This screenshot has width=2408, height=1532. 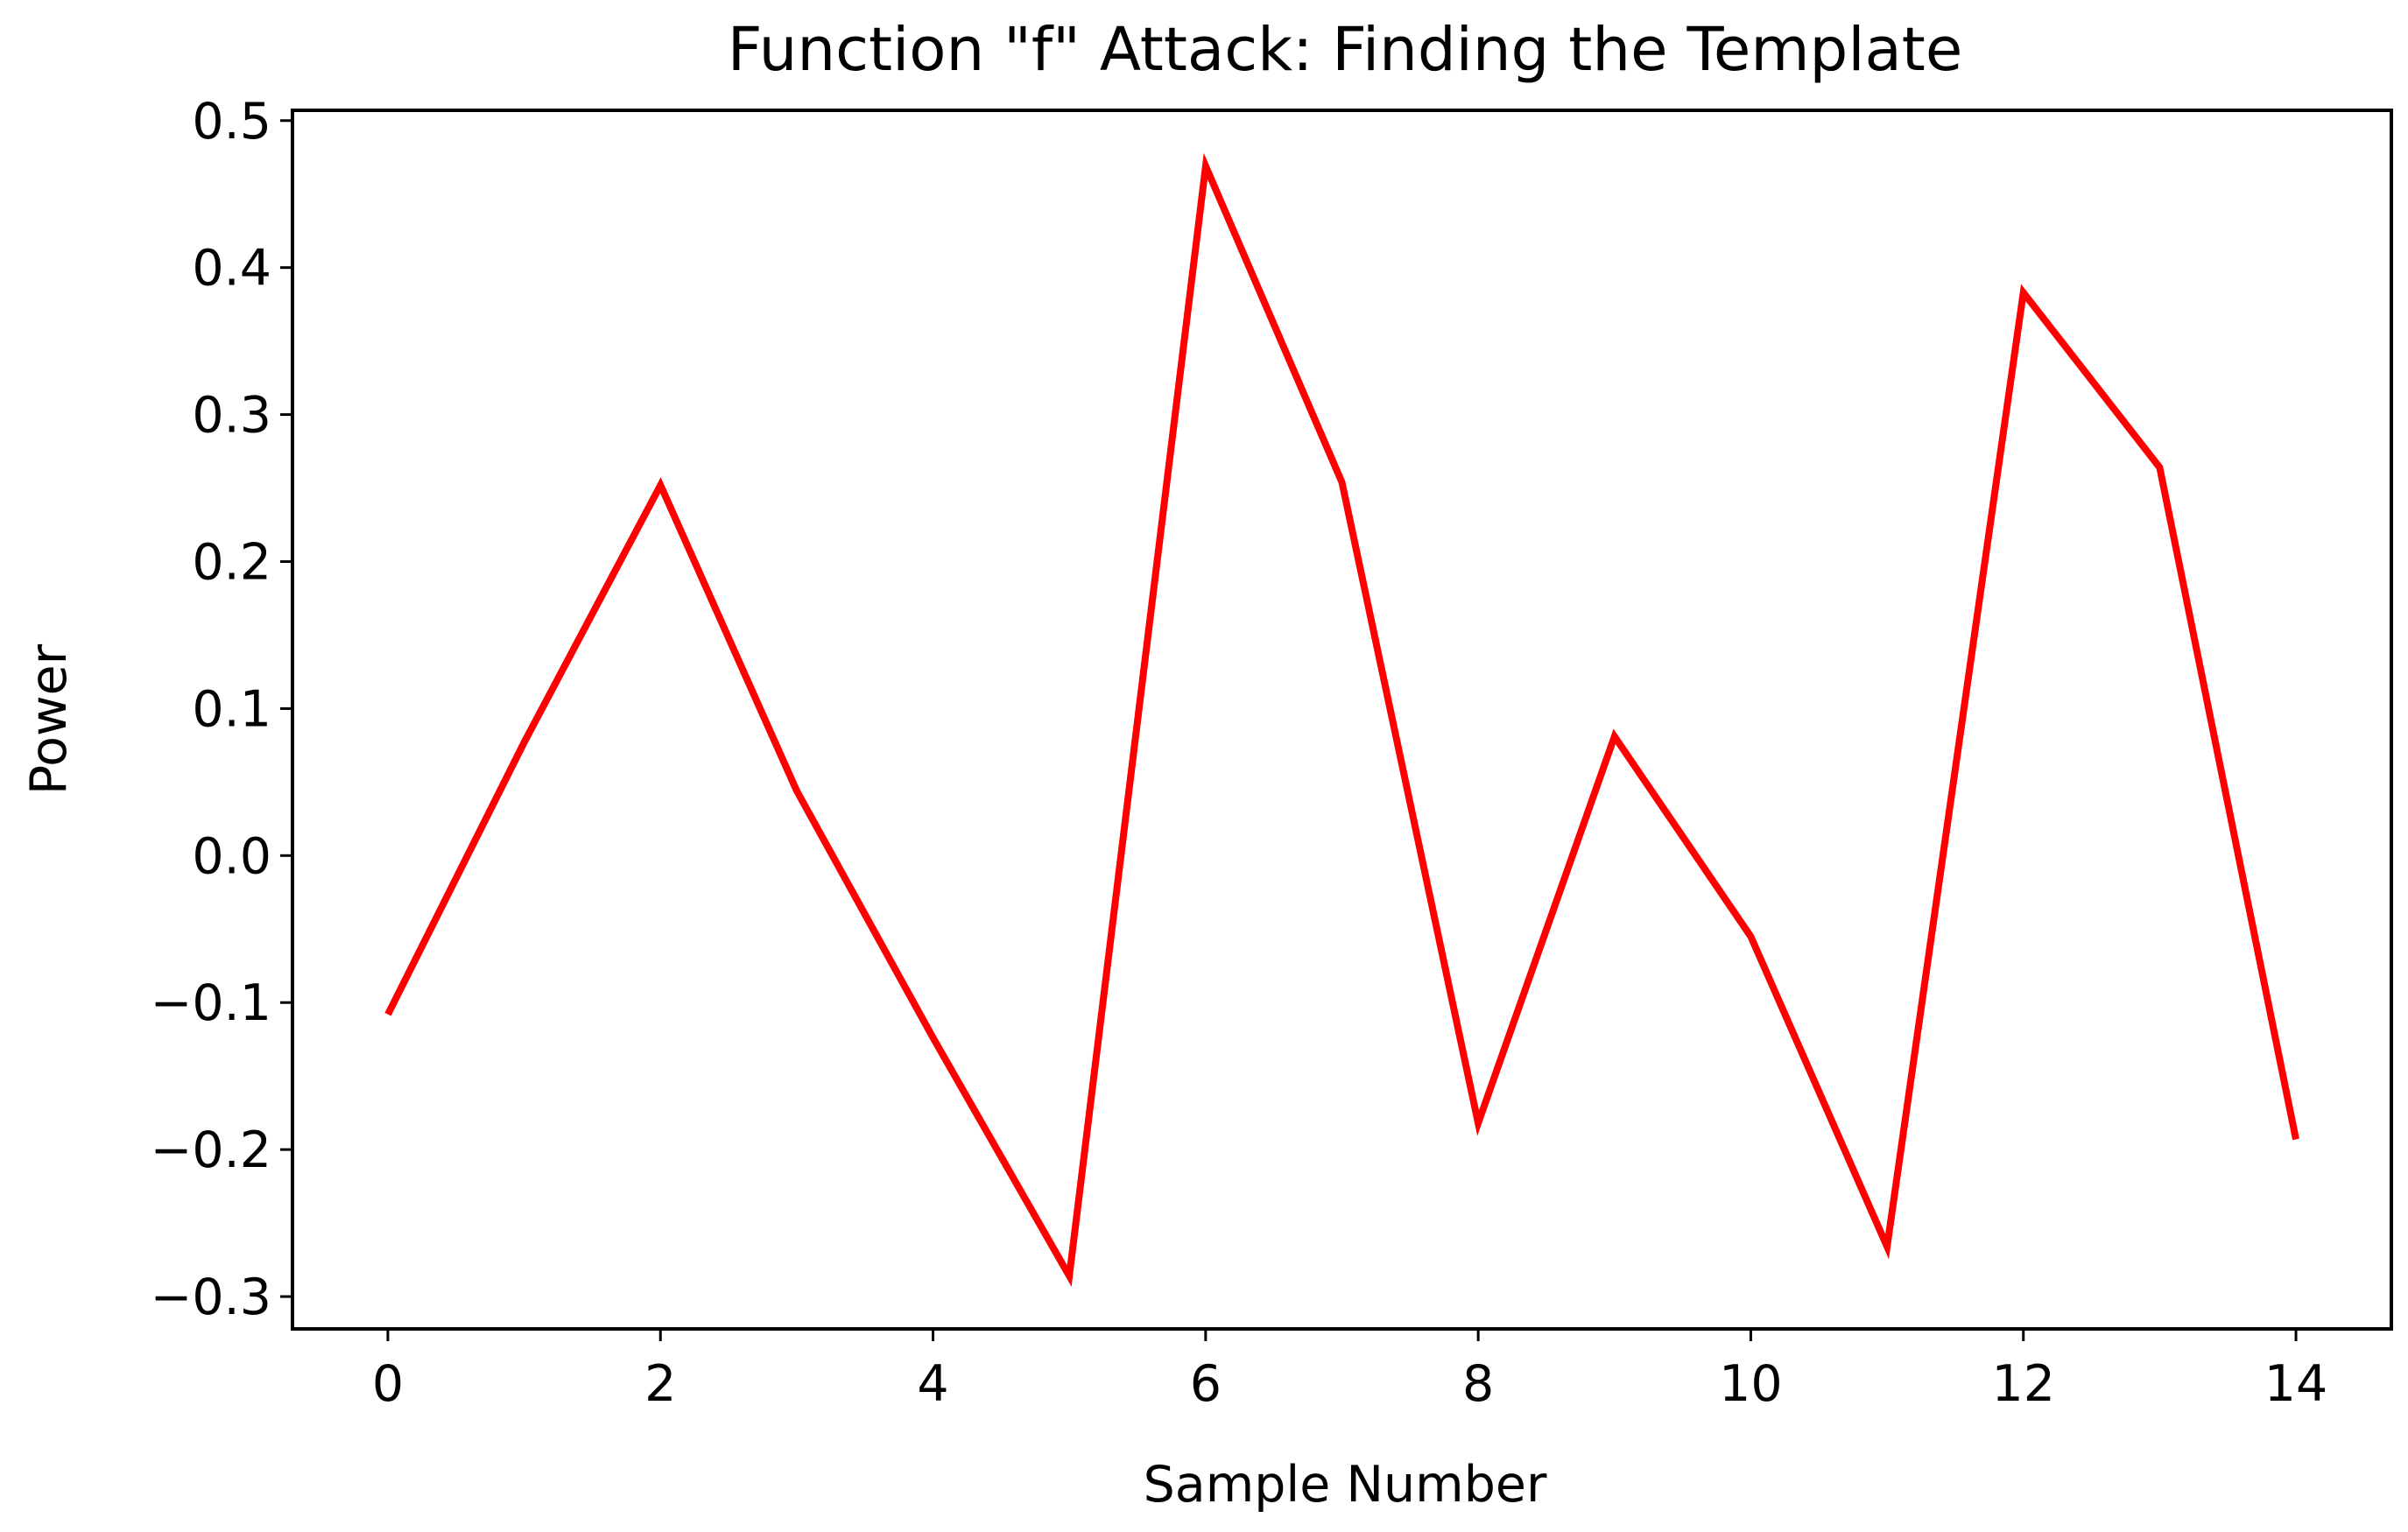 What do you see at coordinates (211, 1003) in the screenshot?
I see `y-tick-label: −0.1` at bounding box center [211, 1003].